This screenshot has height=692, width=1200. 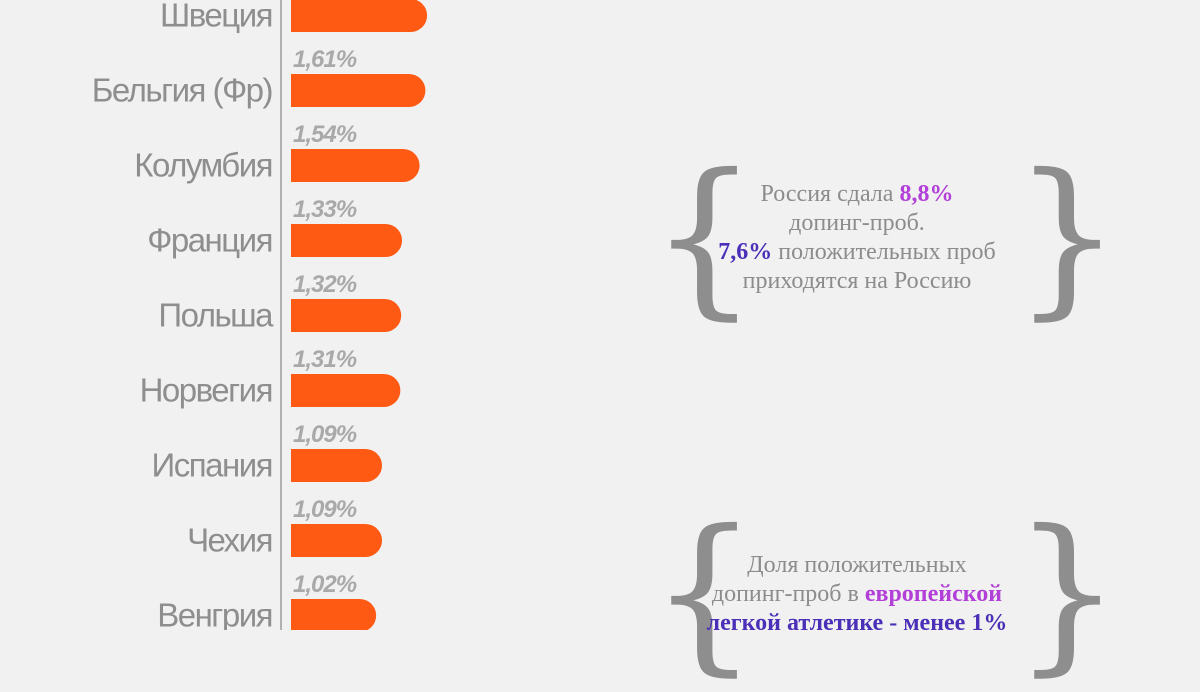 What do you see at coordinates (745, 252) in the screenshot?
I see `russia-positive-value: 7,6%` at bounding box center [745, 252].